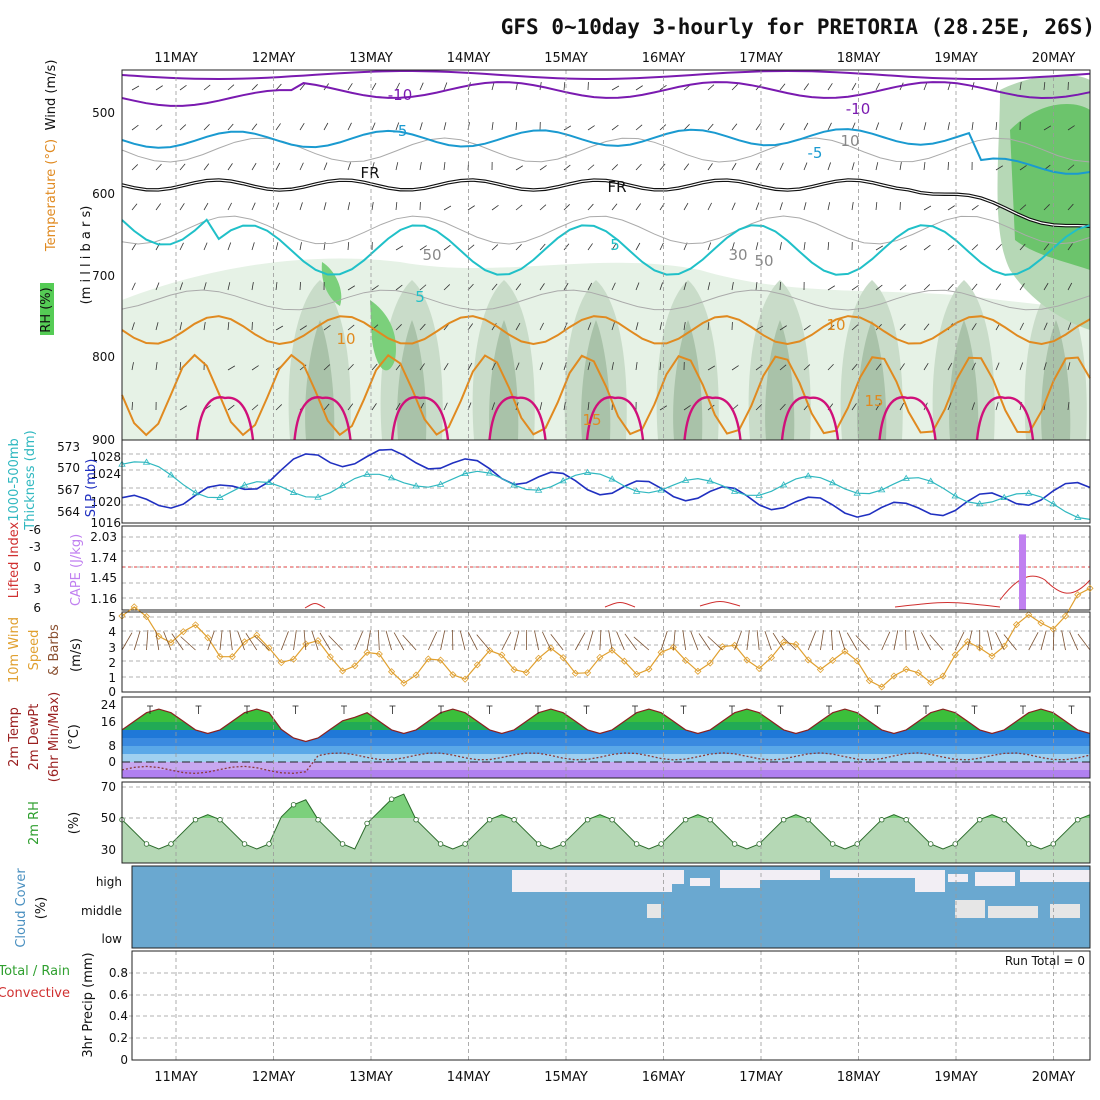 The height and width of the screenshot is (1100, 1100). Describe the element at coordinates (108, 850) in the screenshot. I see `rh-tick: 30` at that location.